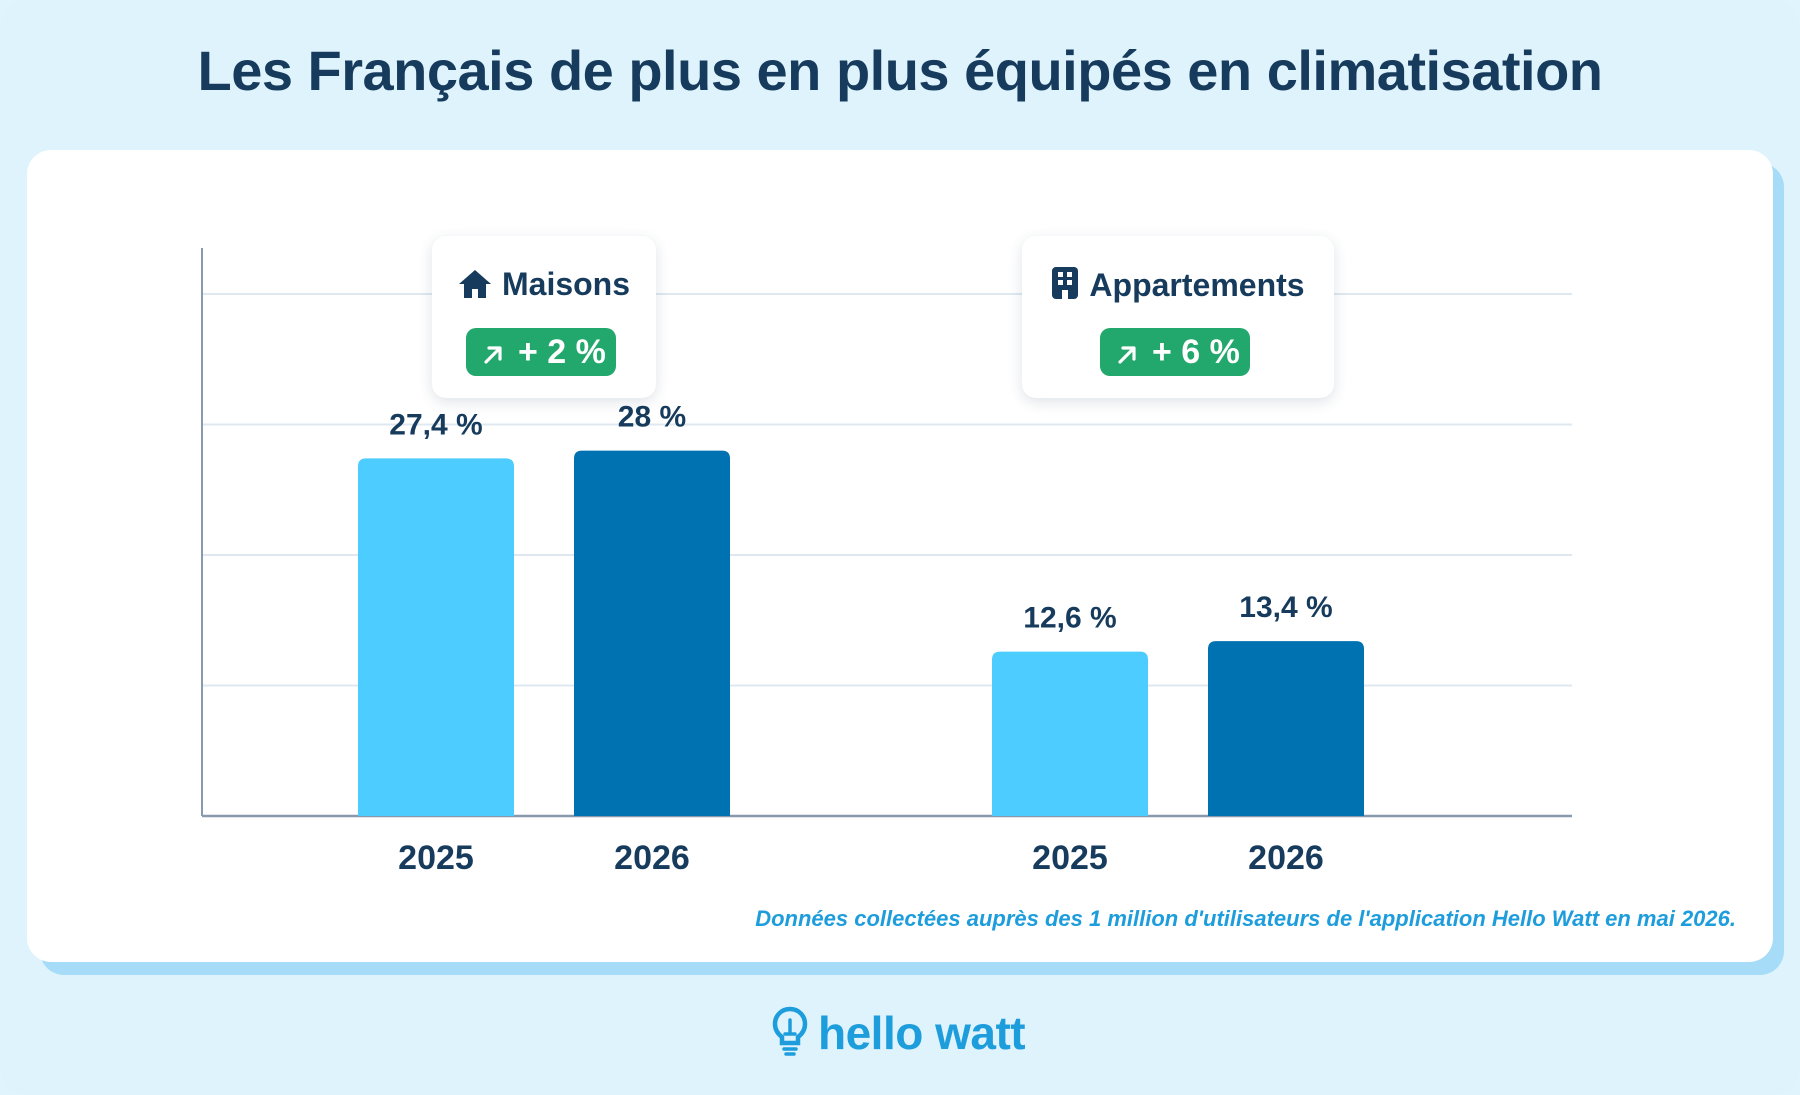 This screenshot has height=1095, width=1800. I want to click on hello-watt-logo: hello watt, so click(899, 1033).